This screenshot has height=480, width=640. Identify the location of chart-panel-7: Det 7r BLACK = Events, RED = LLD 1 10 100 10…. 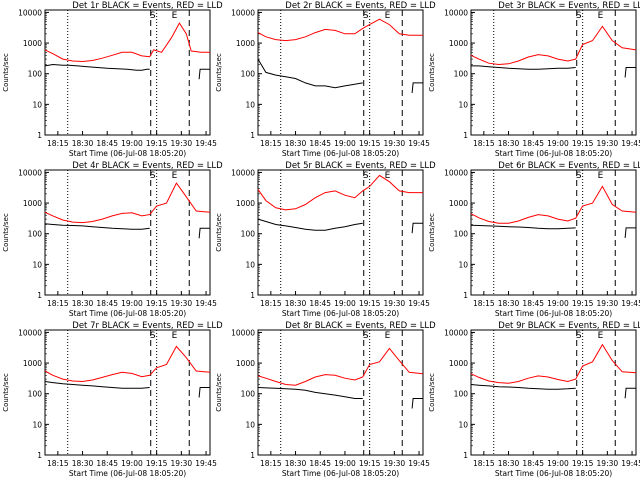
(112, 399).